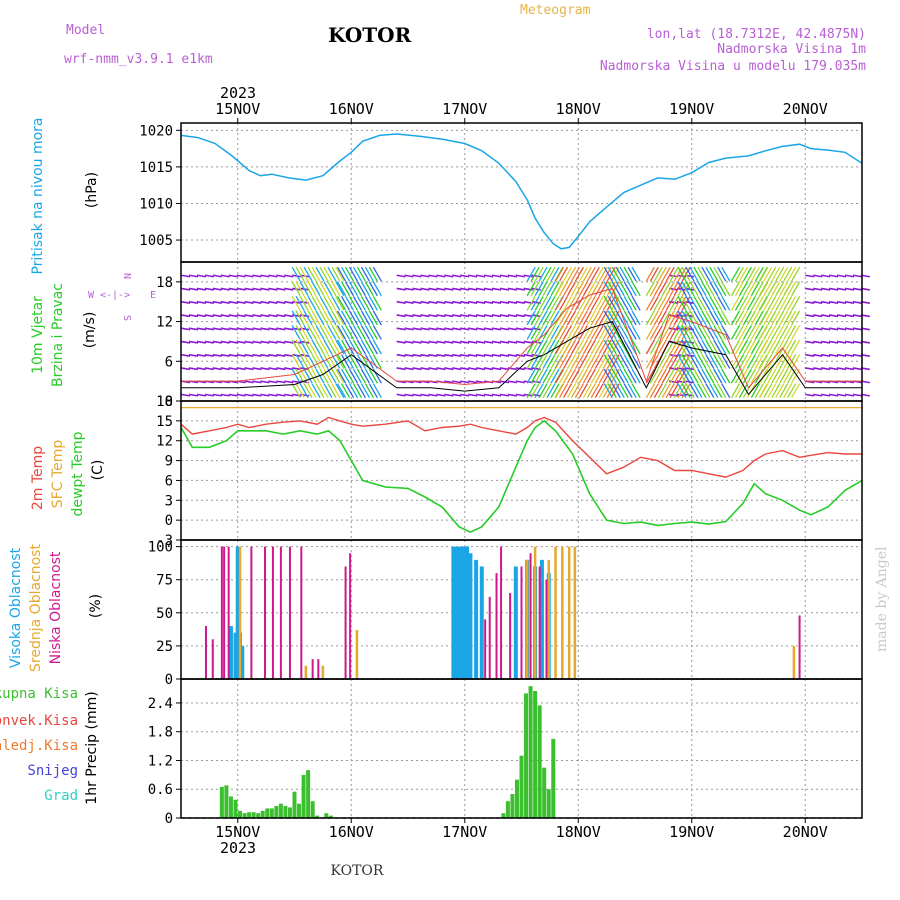  What do you see at coordinates (805, 109) in the screenshot?
I see `top-date-label: 20NOV` at bounding box center [805, 109].